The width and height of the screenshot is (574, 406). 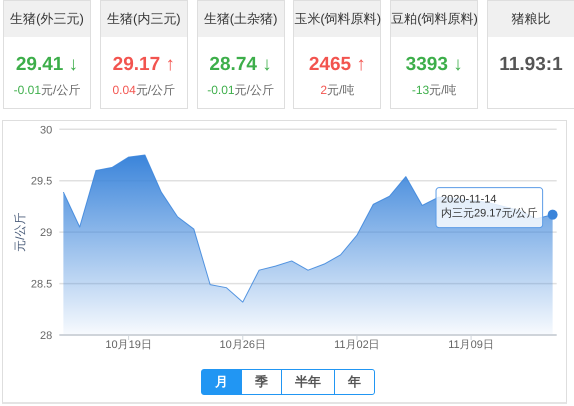 What do you see at coordinates (128, 345) in the screenshot?
I see `x-tick-label: 10月19日` at bounding box center [128, 345].